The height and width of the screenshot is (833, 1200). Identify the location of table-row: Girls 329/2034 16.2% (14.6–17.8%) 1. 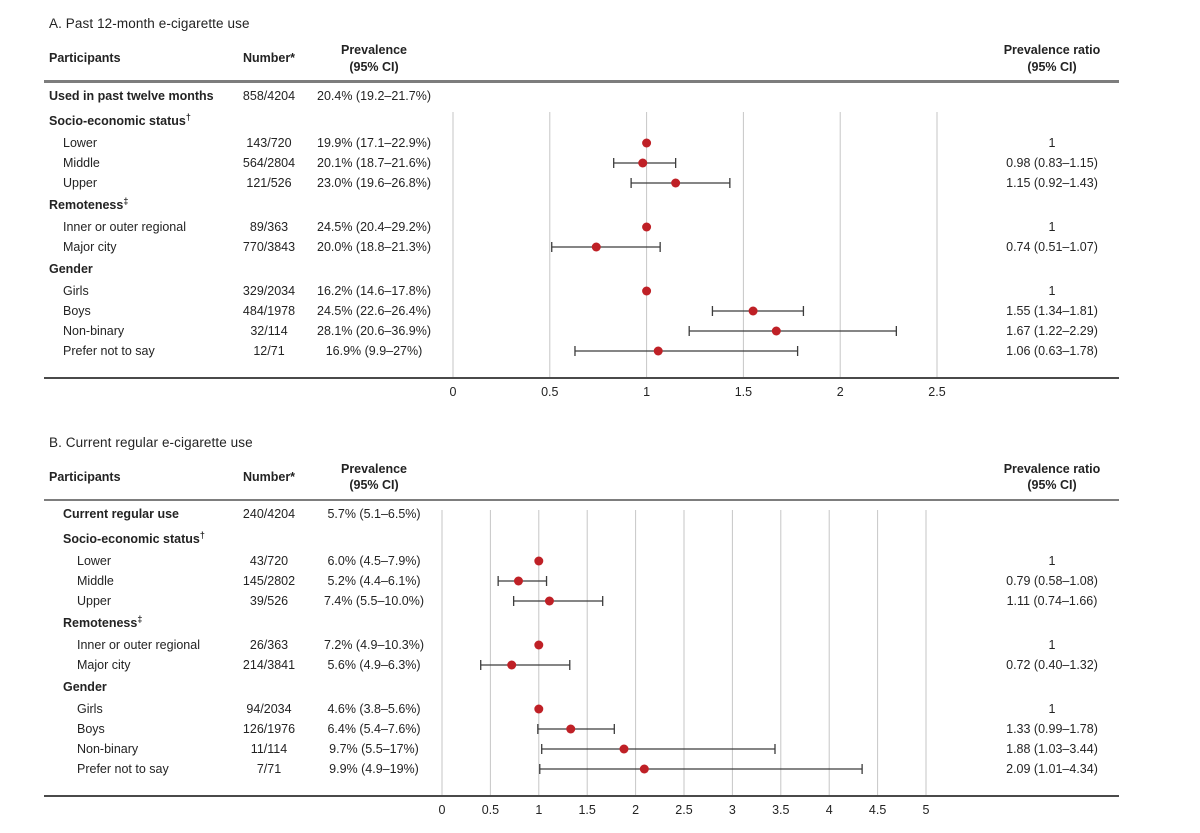
(581, 291).